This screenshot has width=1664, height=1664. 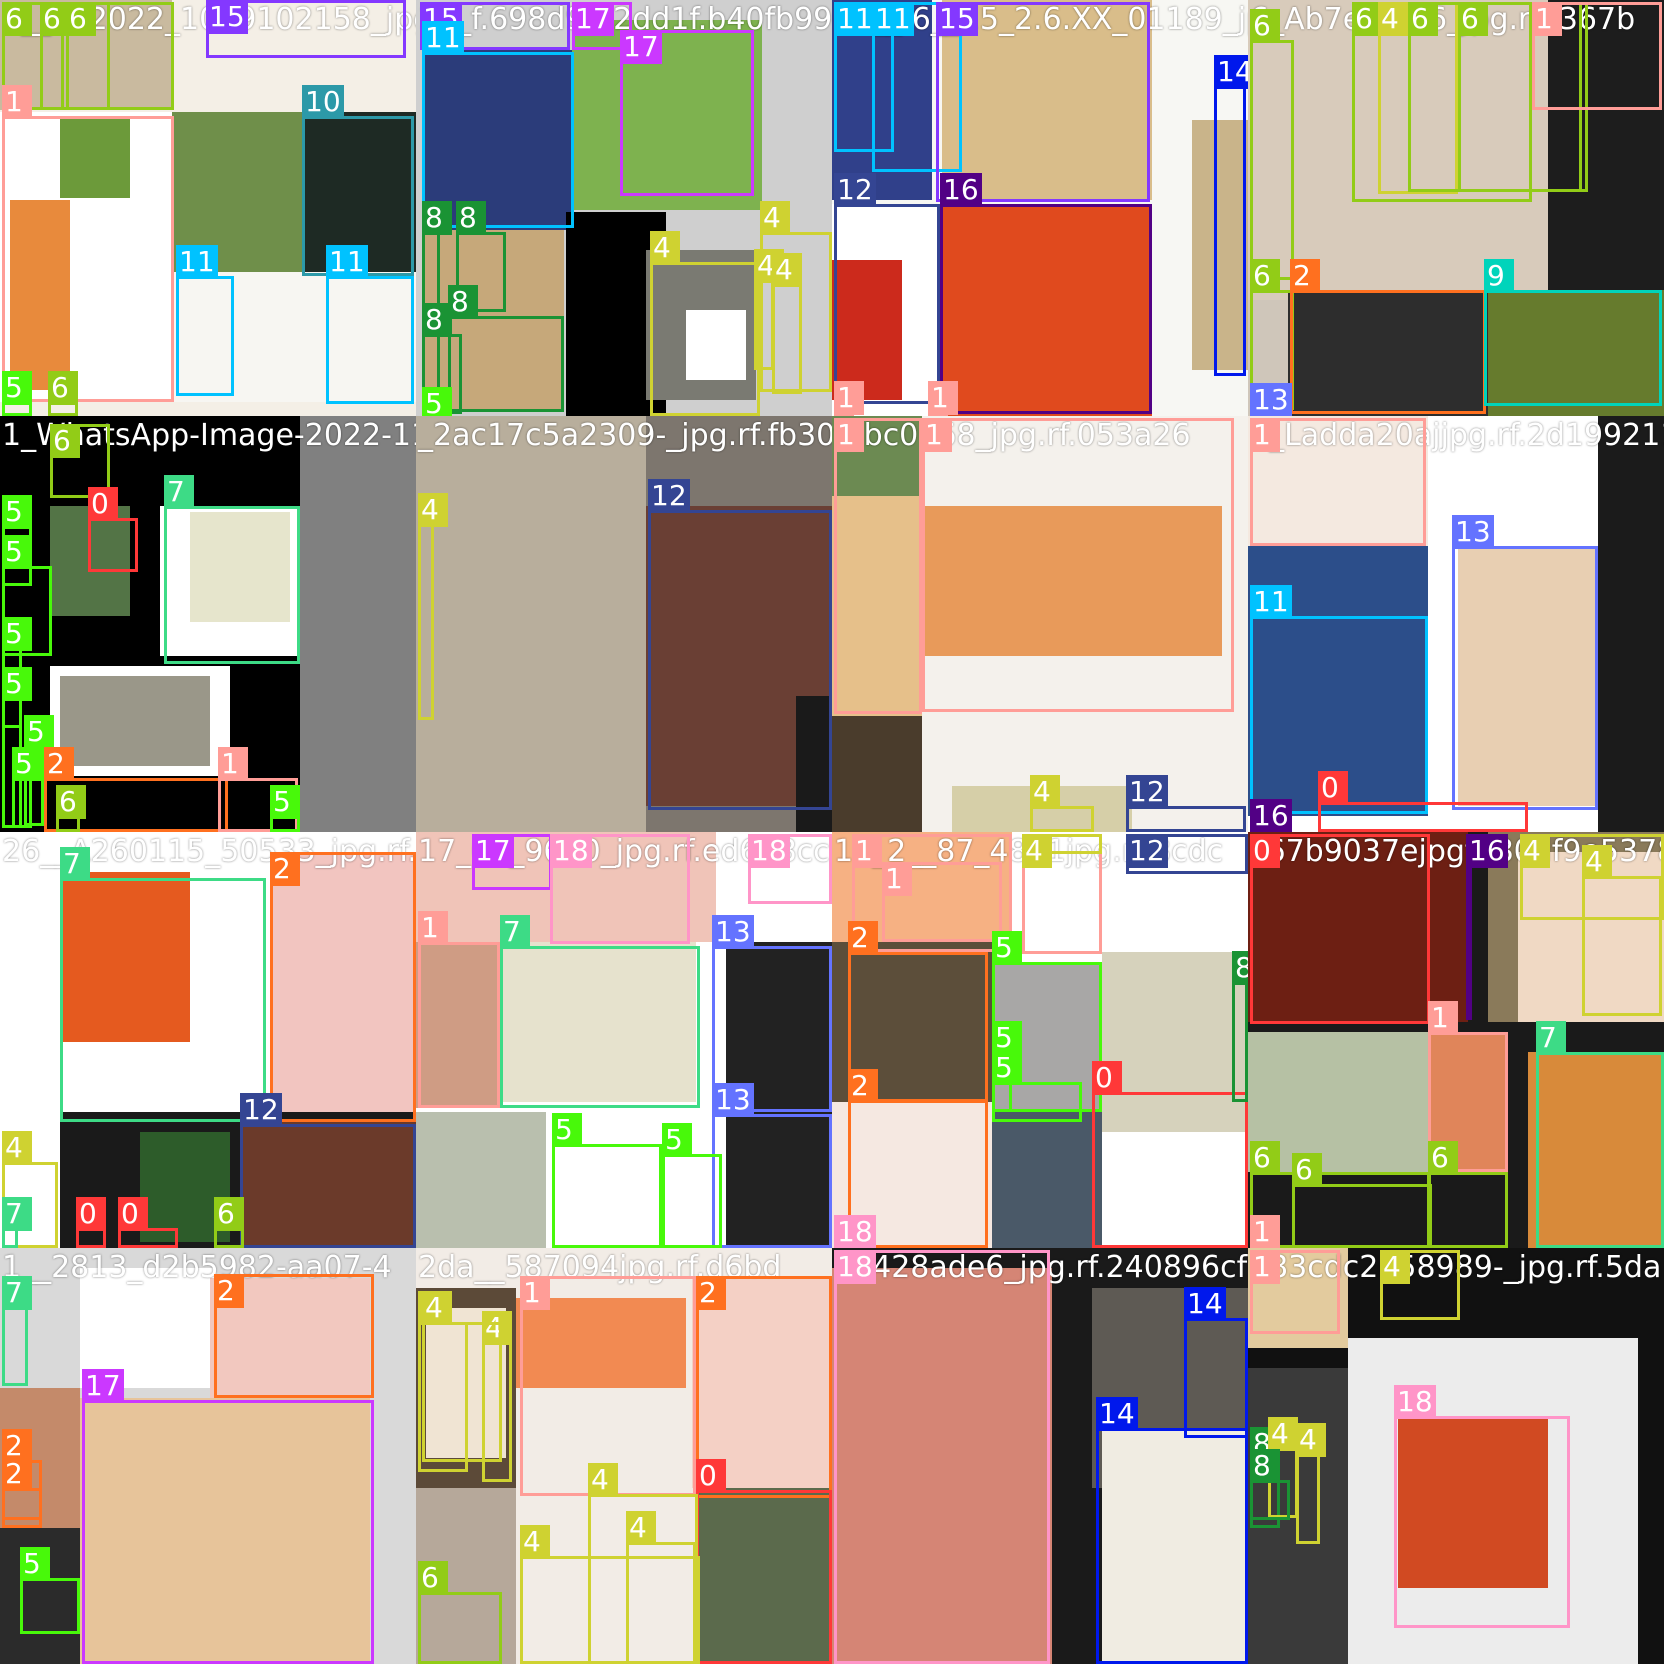 What do you see at coordinates (624, 1456) in the screenshot?
I see `mosaic-tile: 2da__587094jpg.rf.d6bd1244404446` at bounding box center [624, 1456].